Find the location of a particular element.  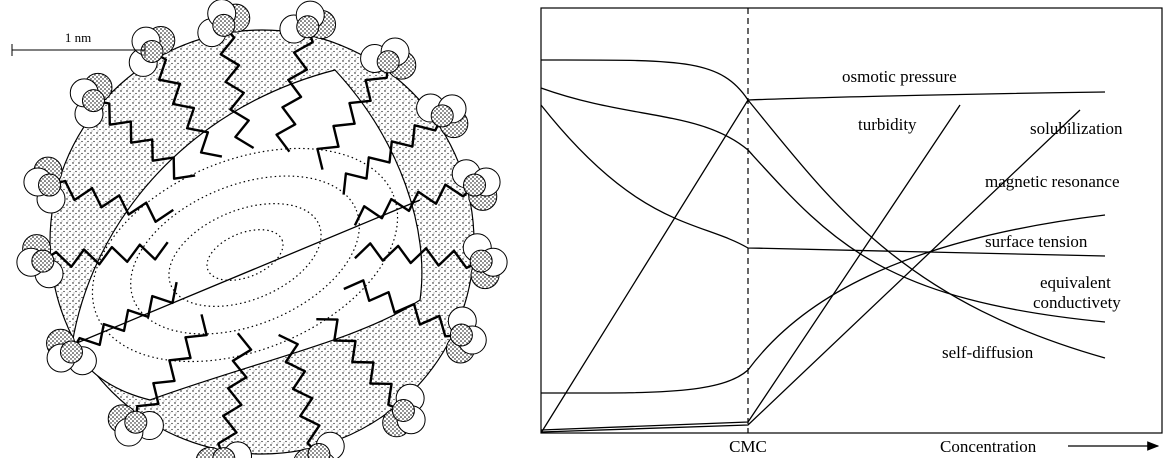

core-rings is located at coordinates (245, 255).